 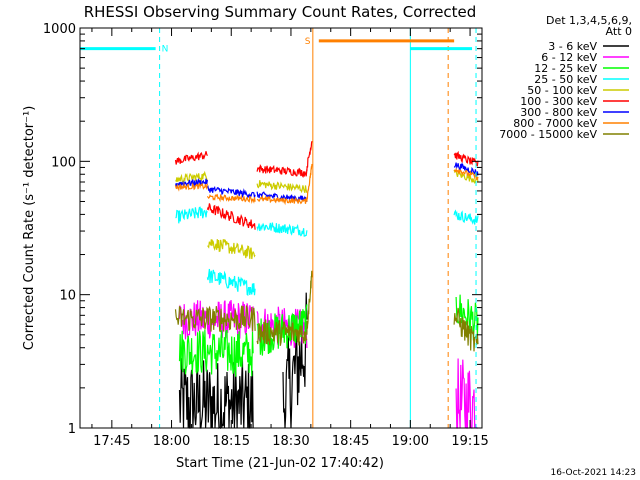 What do you see at coordinates (280, 463) in the screenshot?
I see `x-axis-label: Start Time (21-Jun-02 17:40:42)` at bounding box center [280, 463].